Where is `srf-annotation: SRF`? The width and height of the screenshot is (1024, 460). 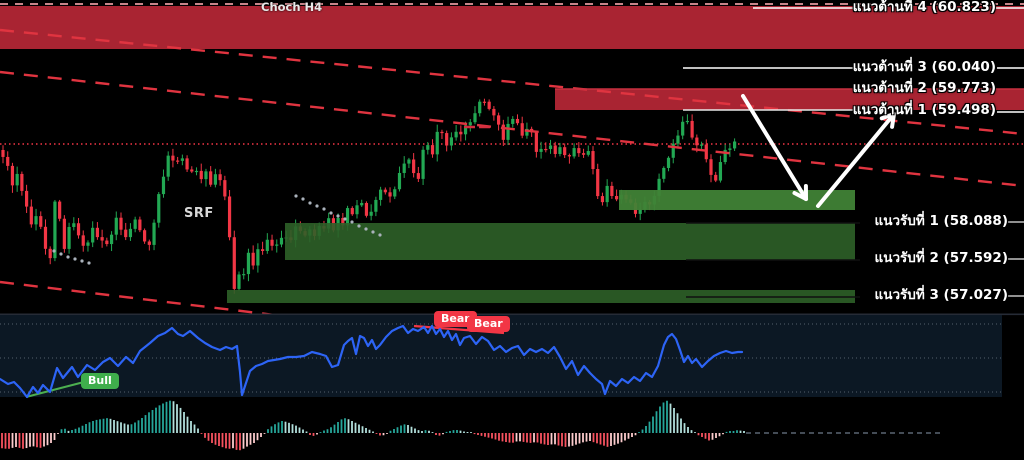
srf-annotation: SRF is located at coordinates (199, 213).